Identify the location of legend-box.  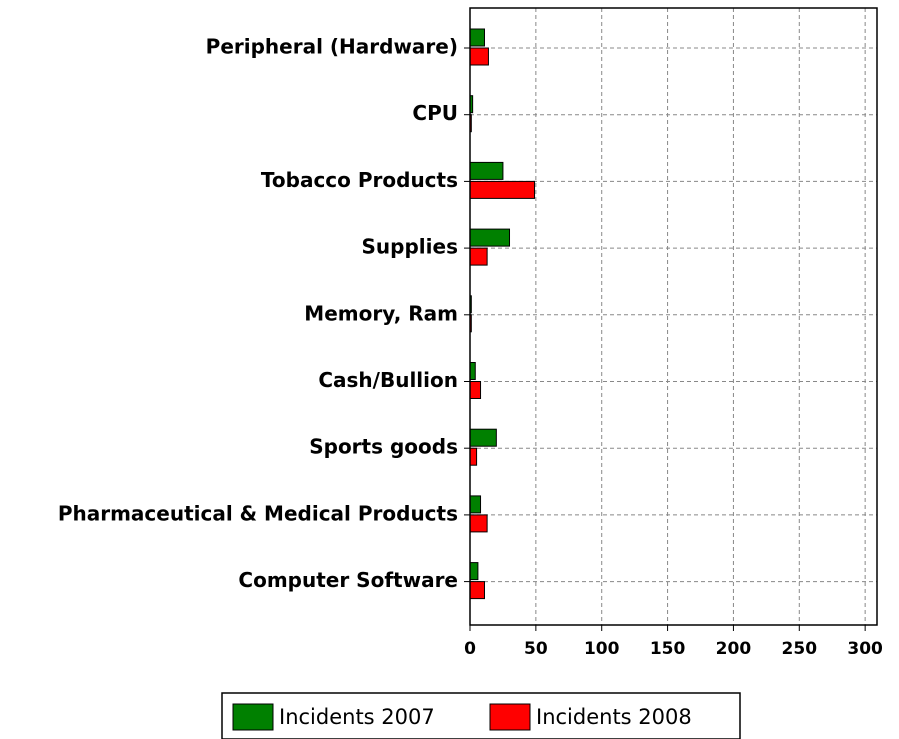
(481, 715).